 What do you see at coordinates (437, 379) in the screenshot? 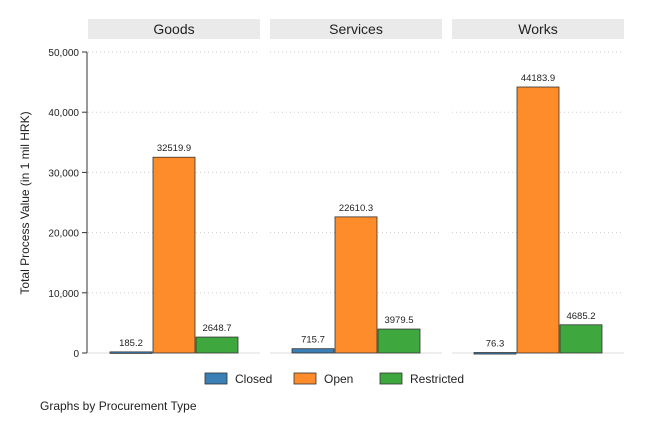
I see `legend-label-restricted: Restricted` at bounding box center [437, 379].